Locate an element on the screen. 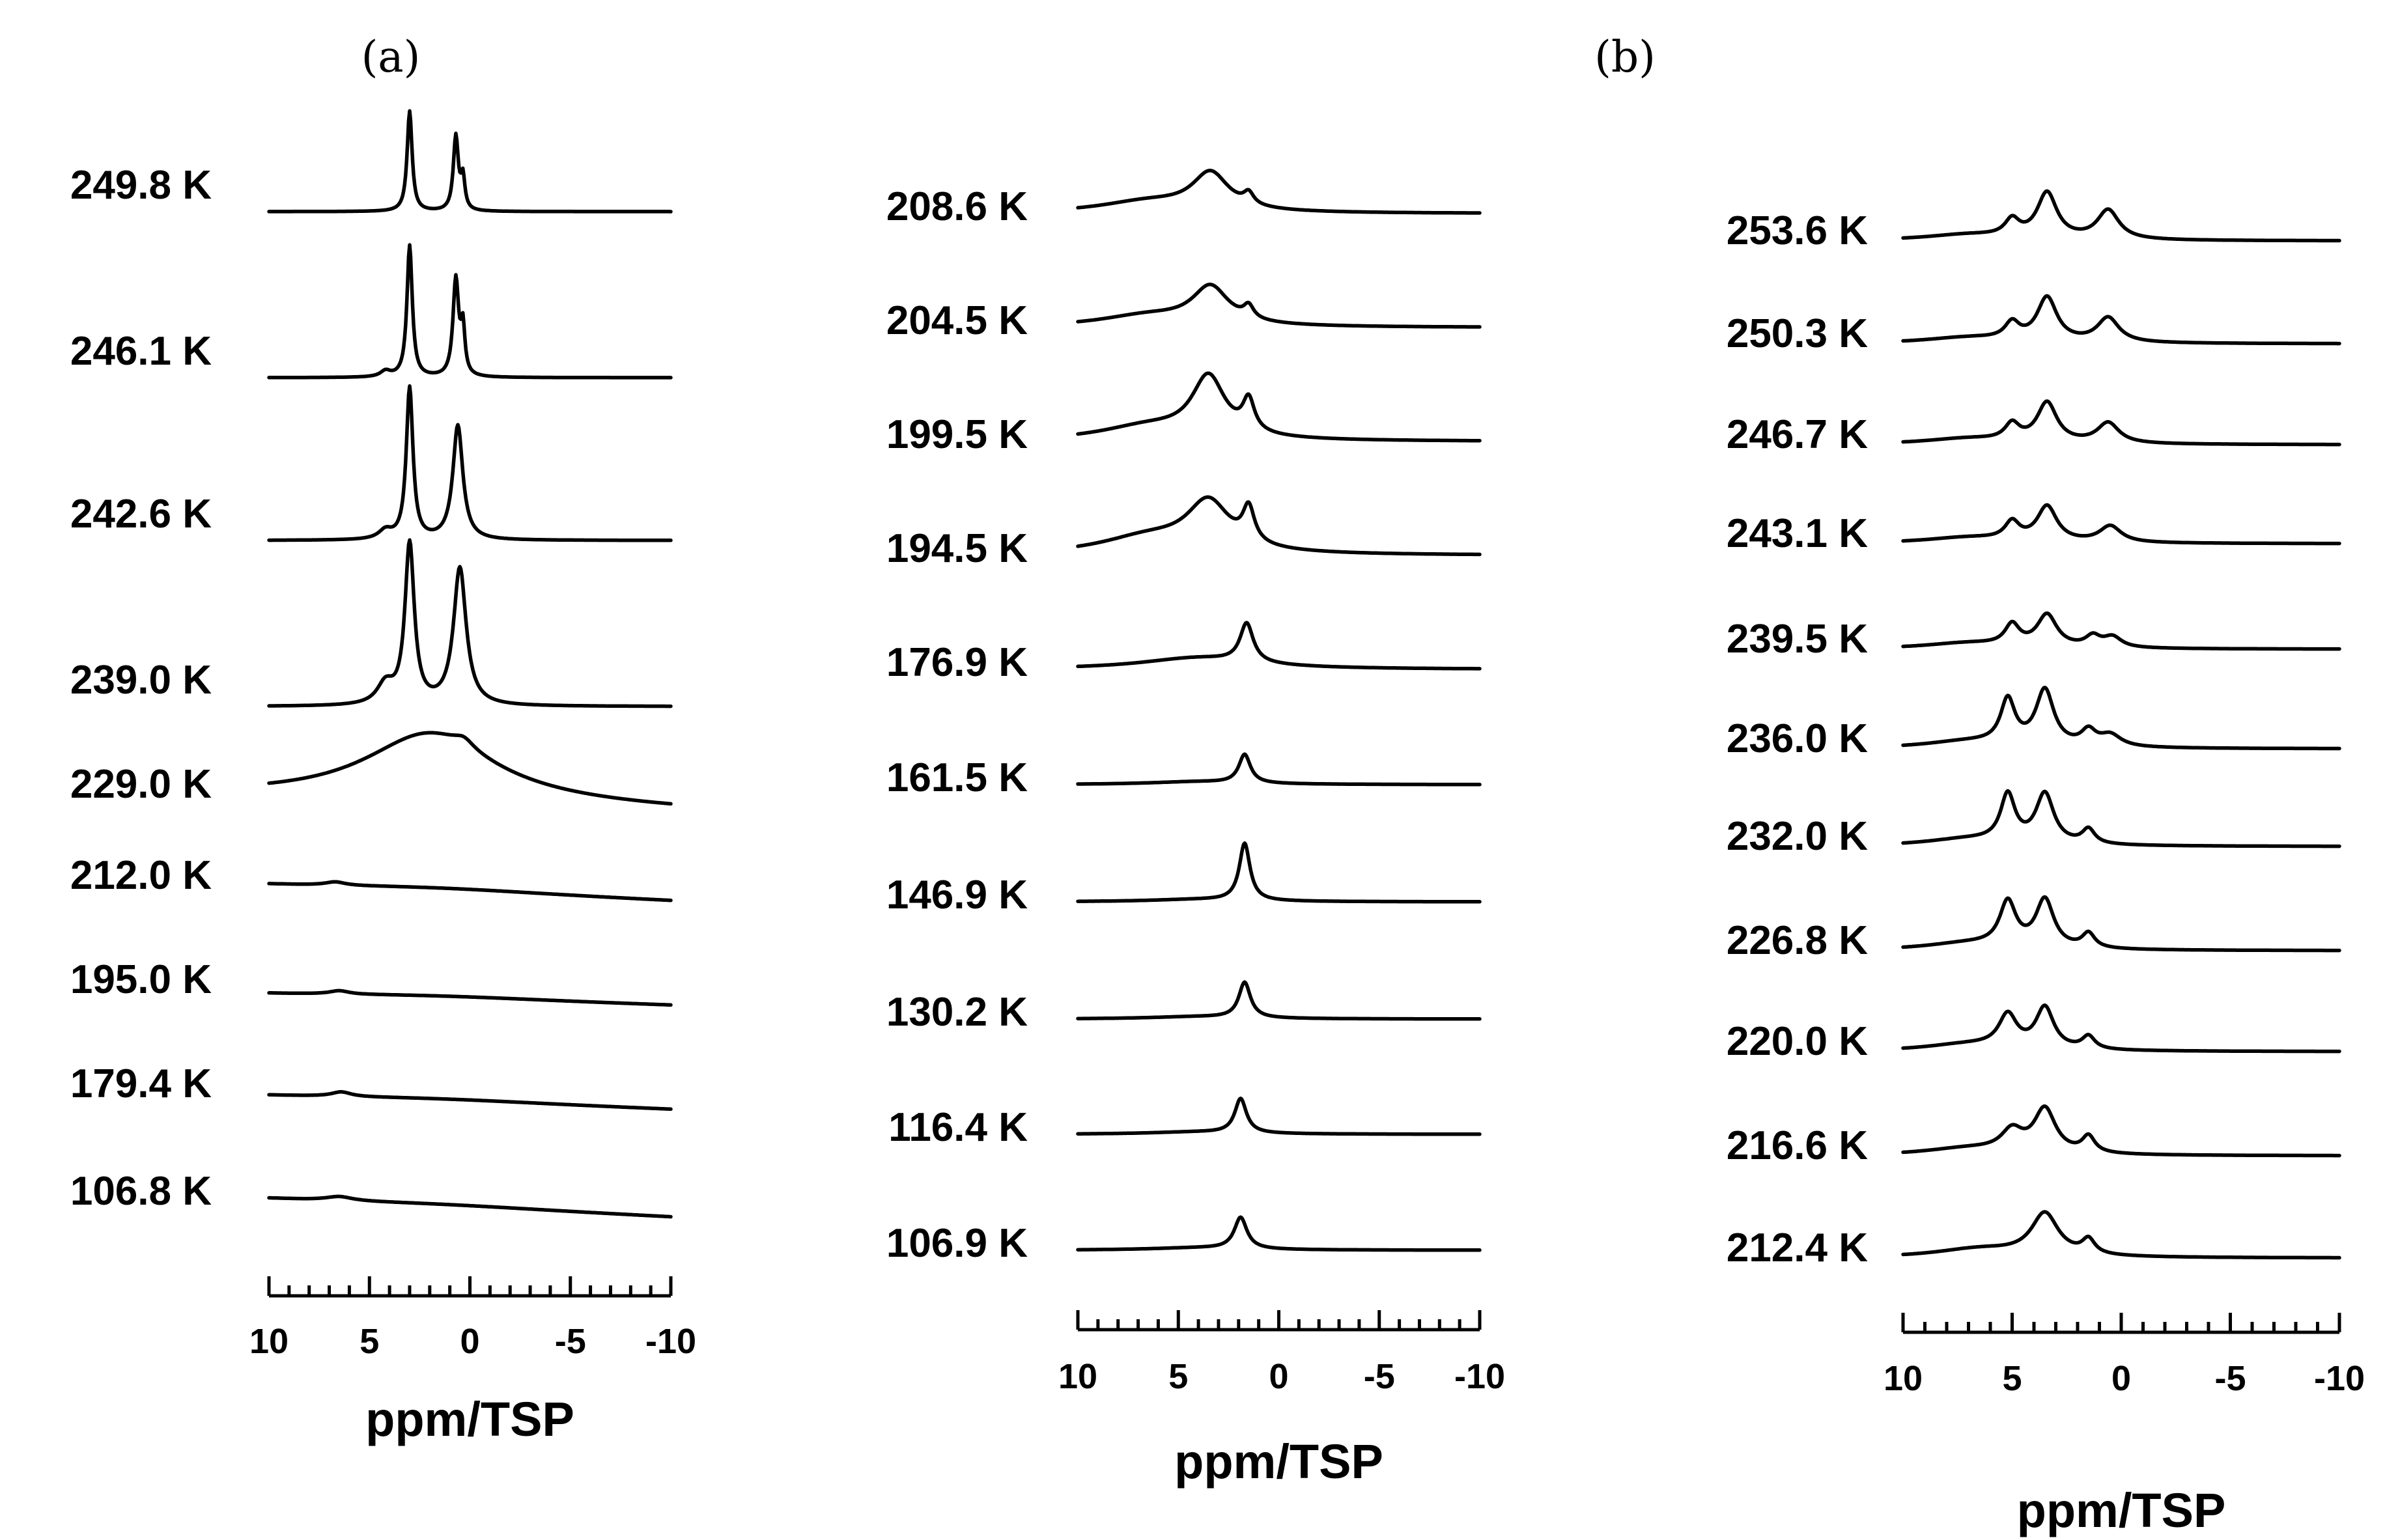  temperature-label: 229.0 K is located at coordinates (141, 784).